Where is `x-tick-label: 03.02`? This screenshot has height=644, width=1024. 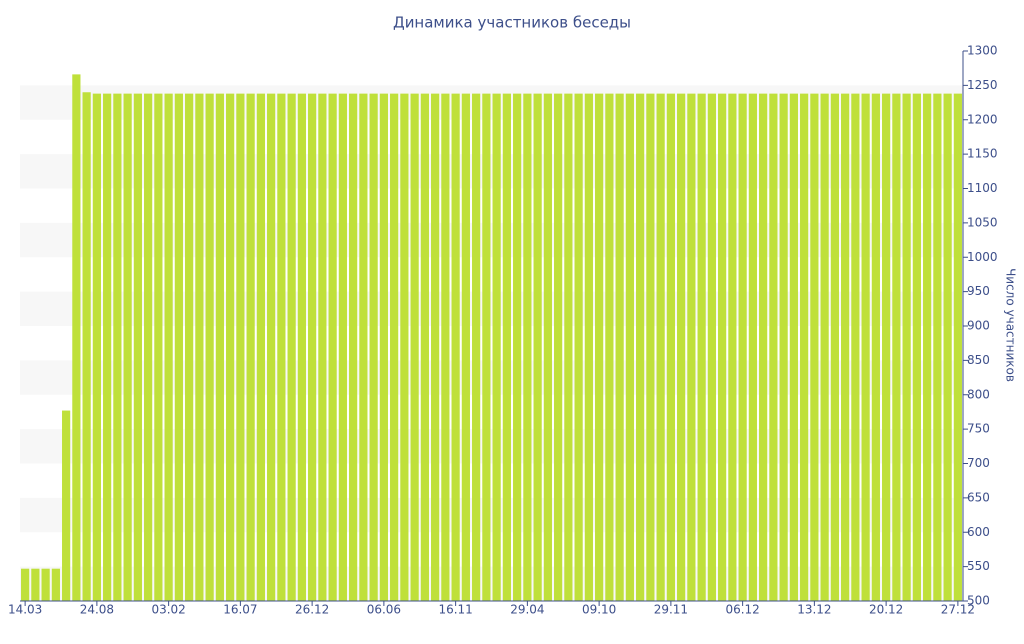
x-tick-label: 03.02 is located at coordinates (168, 610).